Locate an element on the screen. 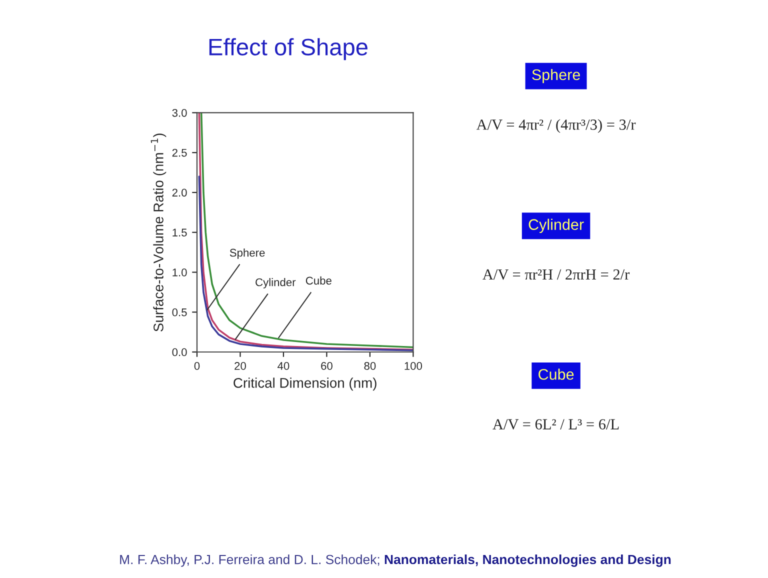 This screenshot has height=578, width=768. x-tick-label: 20 is located at coordinates (240, 366).